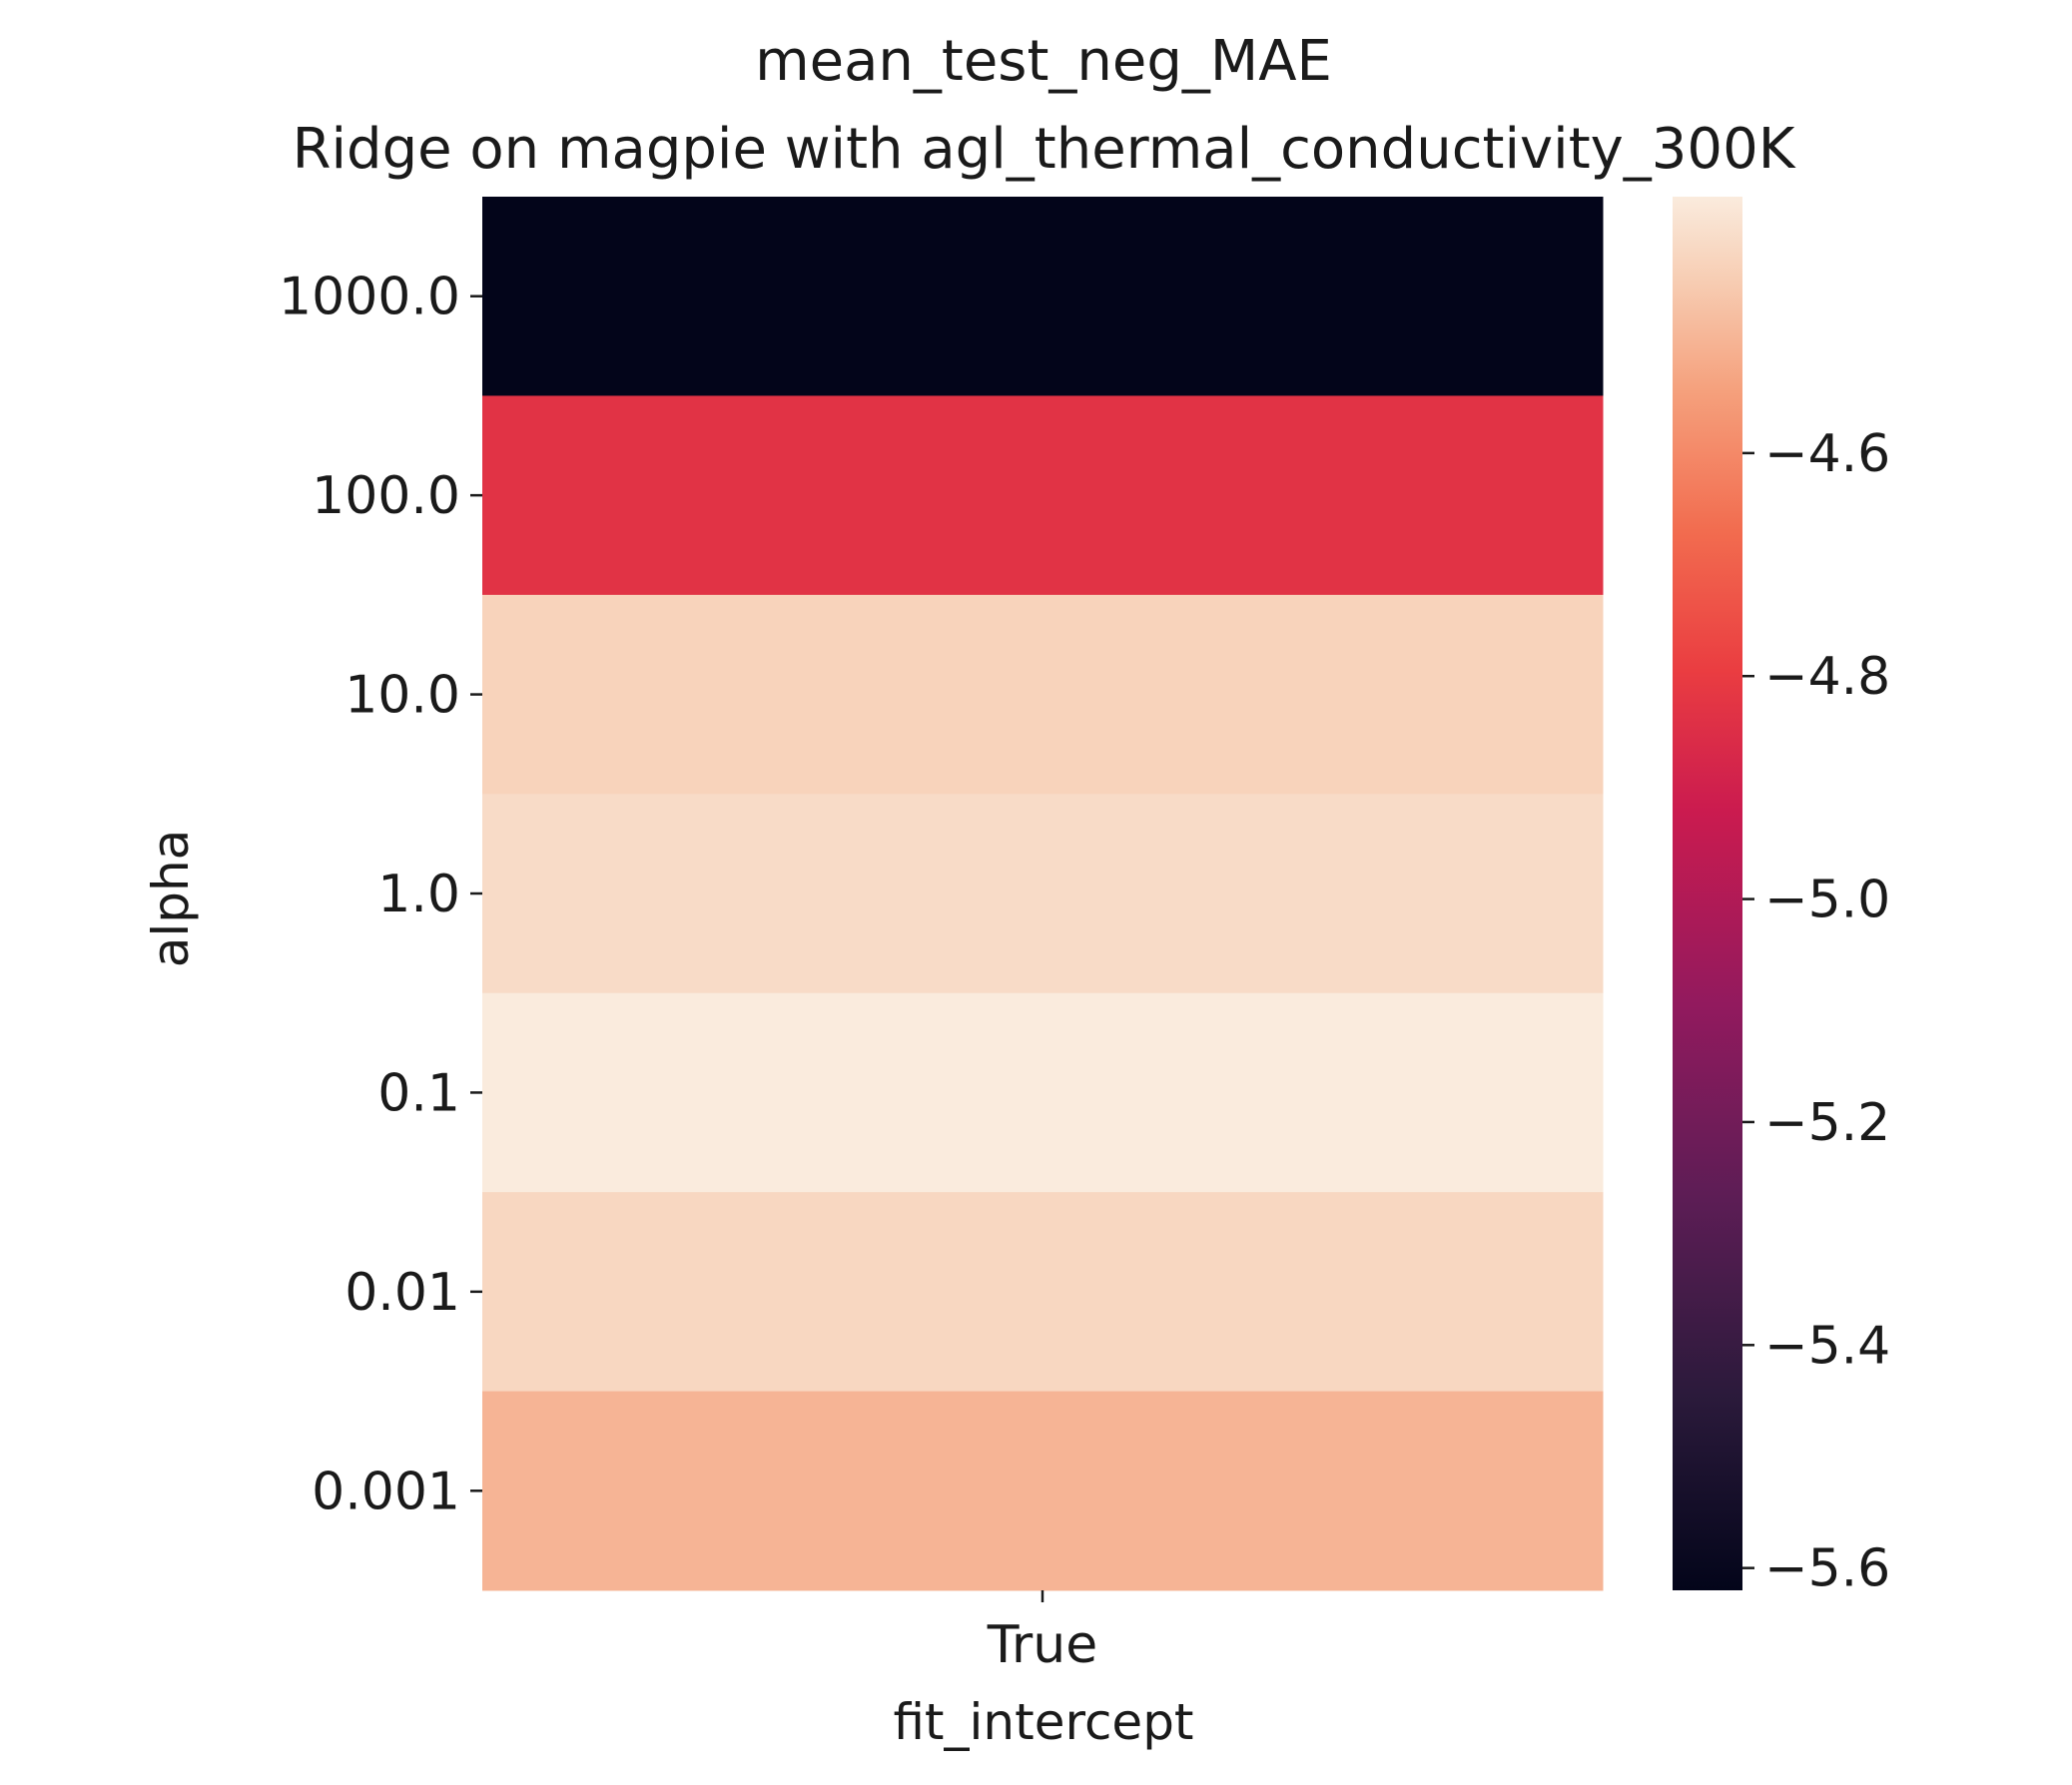  Describe the element at coordinates (1827, 900) in the screenshot. I see `colorbar-tick-label: −5.0` at that location.